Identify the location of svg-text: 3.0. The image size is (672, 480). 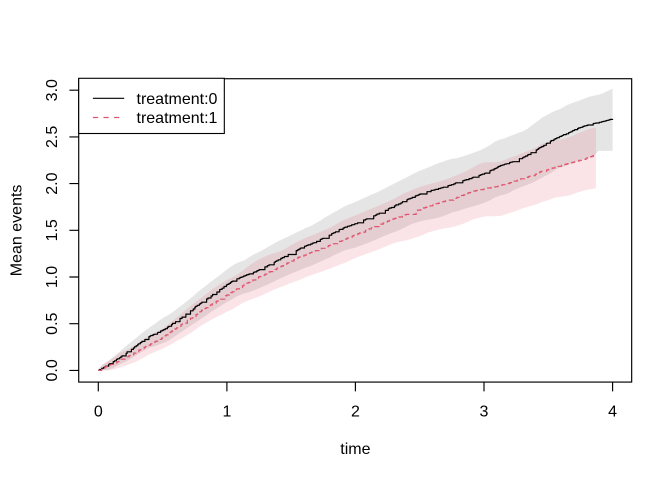
(52, 90).